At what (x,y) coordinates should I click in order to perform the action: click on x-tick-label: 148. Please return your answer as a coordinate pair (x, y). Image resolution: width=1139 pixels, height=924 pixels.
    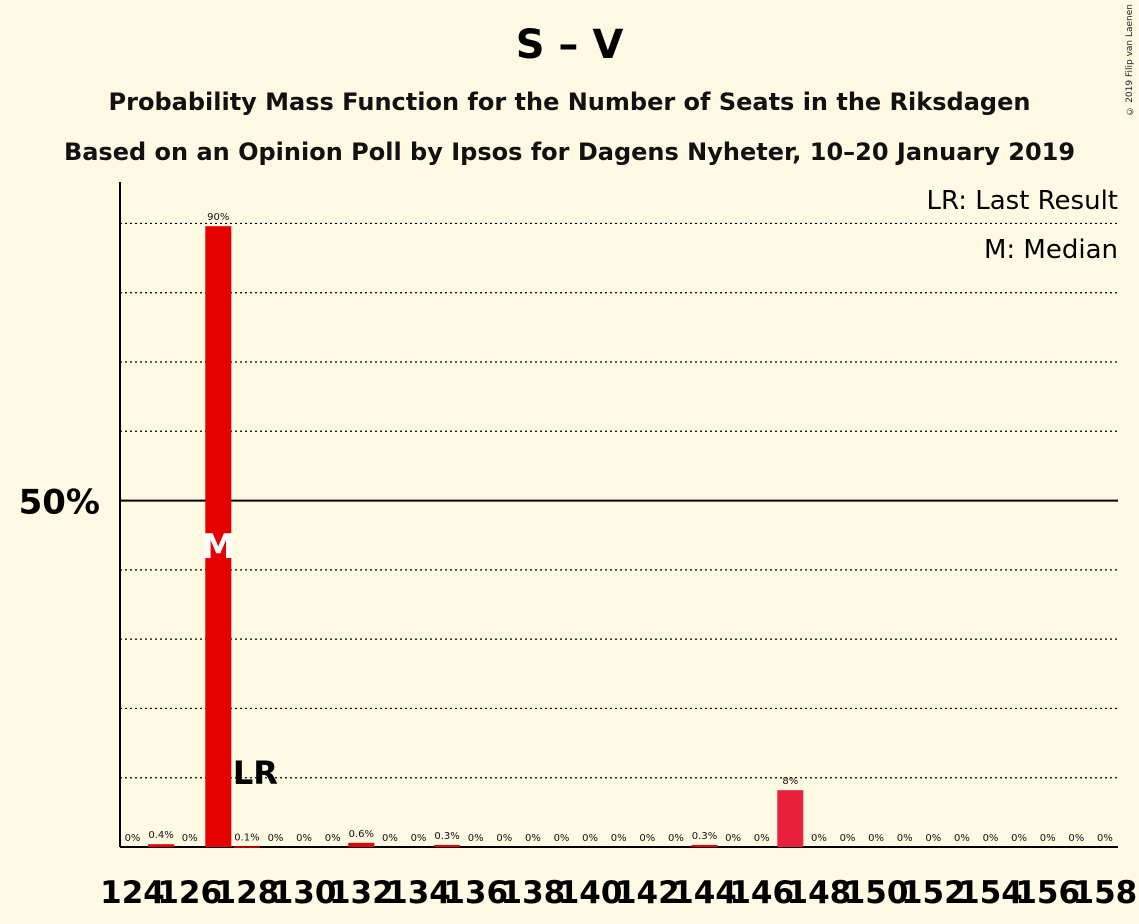
    Looking at the image, I should click on (819, 893).